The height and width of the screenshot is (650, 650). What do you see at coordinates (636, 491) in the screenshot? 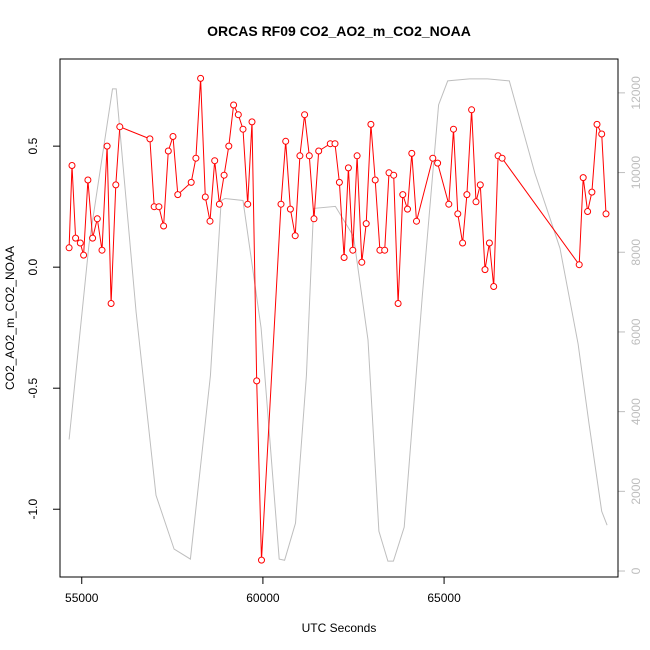
I see `y2-tick-label: 2000` at bounding box center [636, 491].